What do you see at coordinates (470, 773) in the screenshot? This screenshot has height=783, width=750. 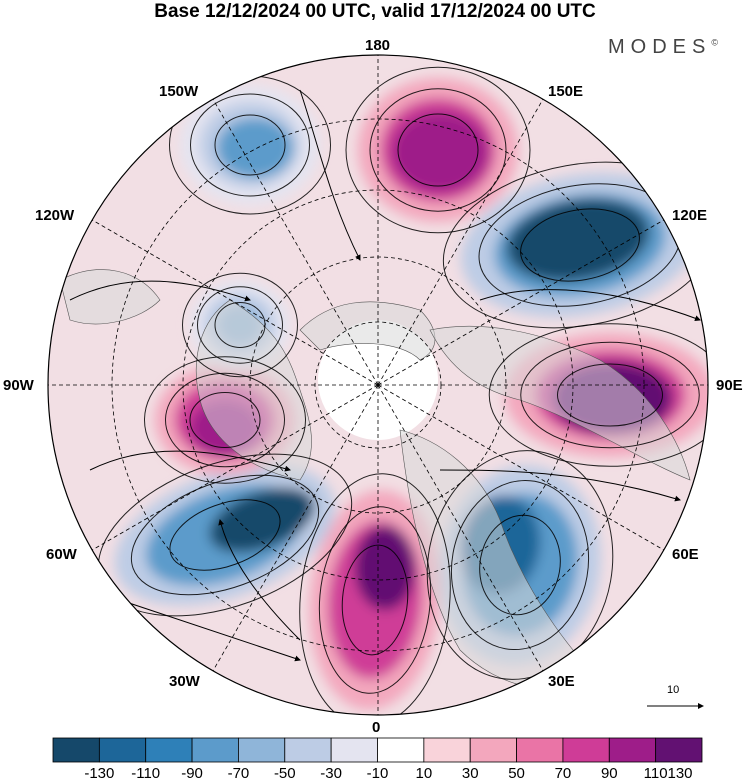 I see `colorbar-tick-label: 30` at bounding box center [470, 773].